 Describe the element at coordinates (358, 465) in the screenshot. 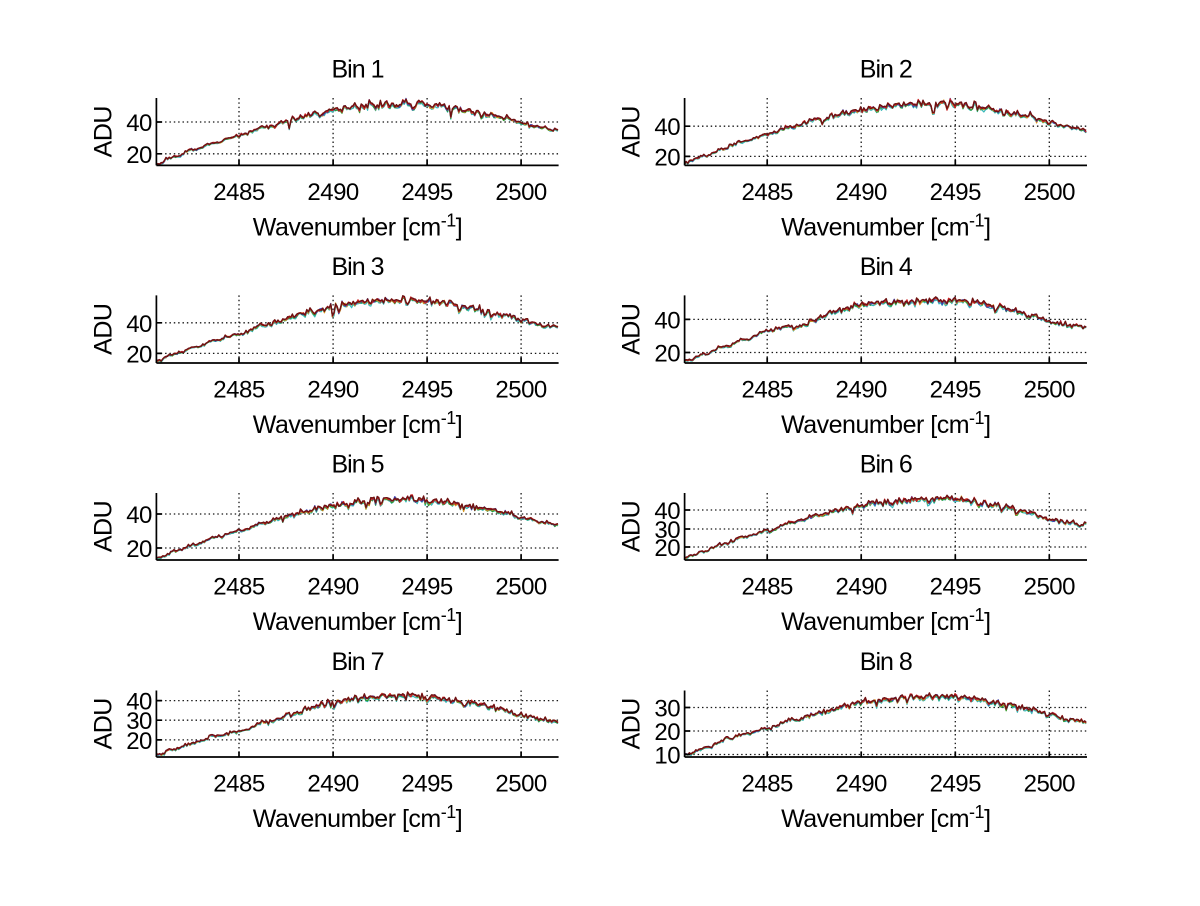

I see `svg-text: Bin 5` at that location.